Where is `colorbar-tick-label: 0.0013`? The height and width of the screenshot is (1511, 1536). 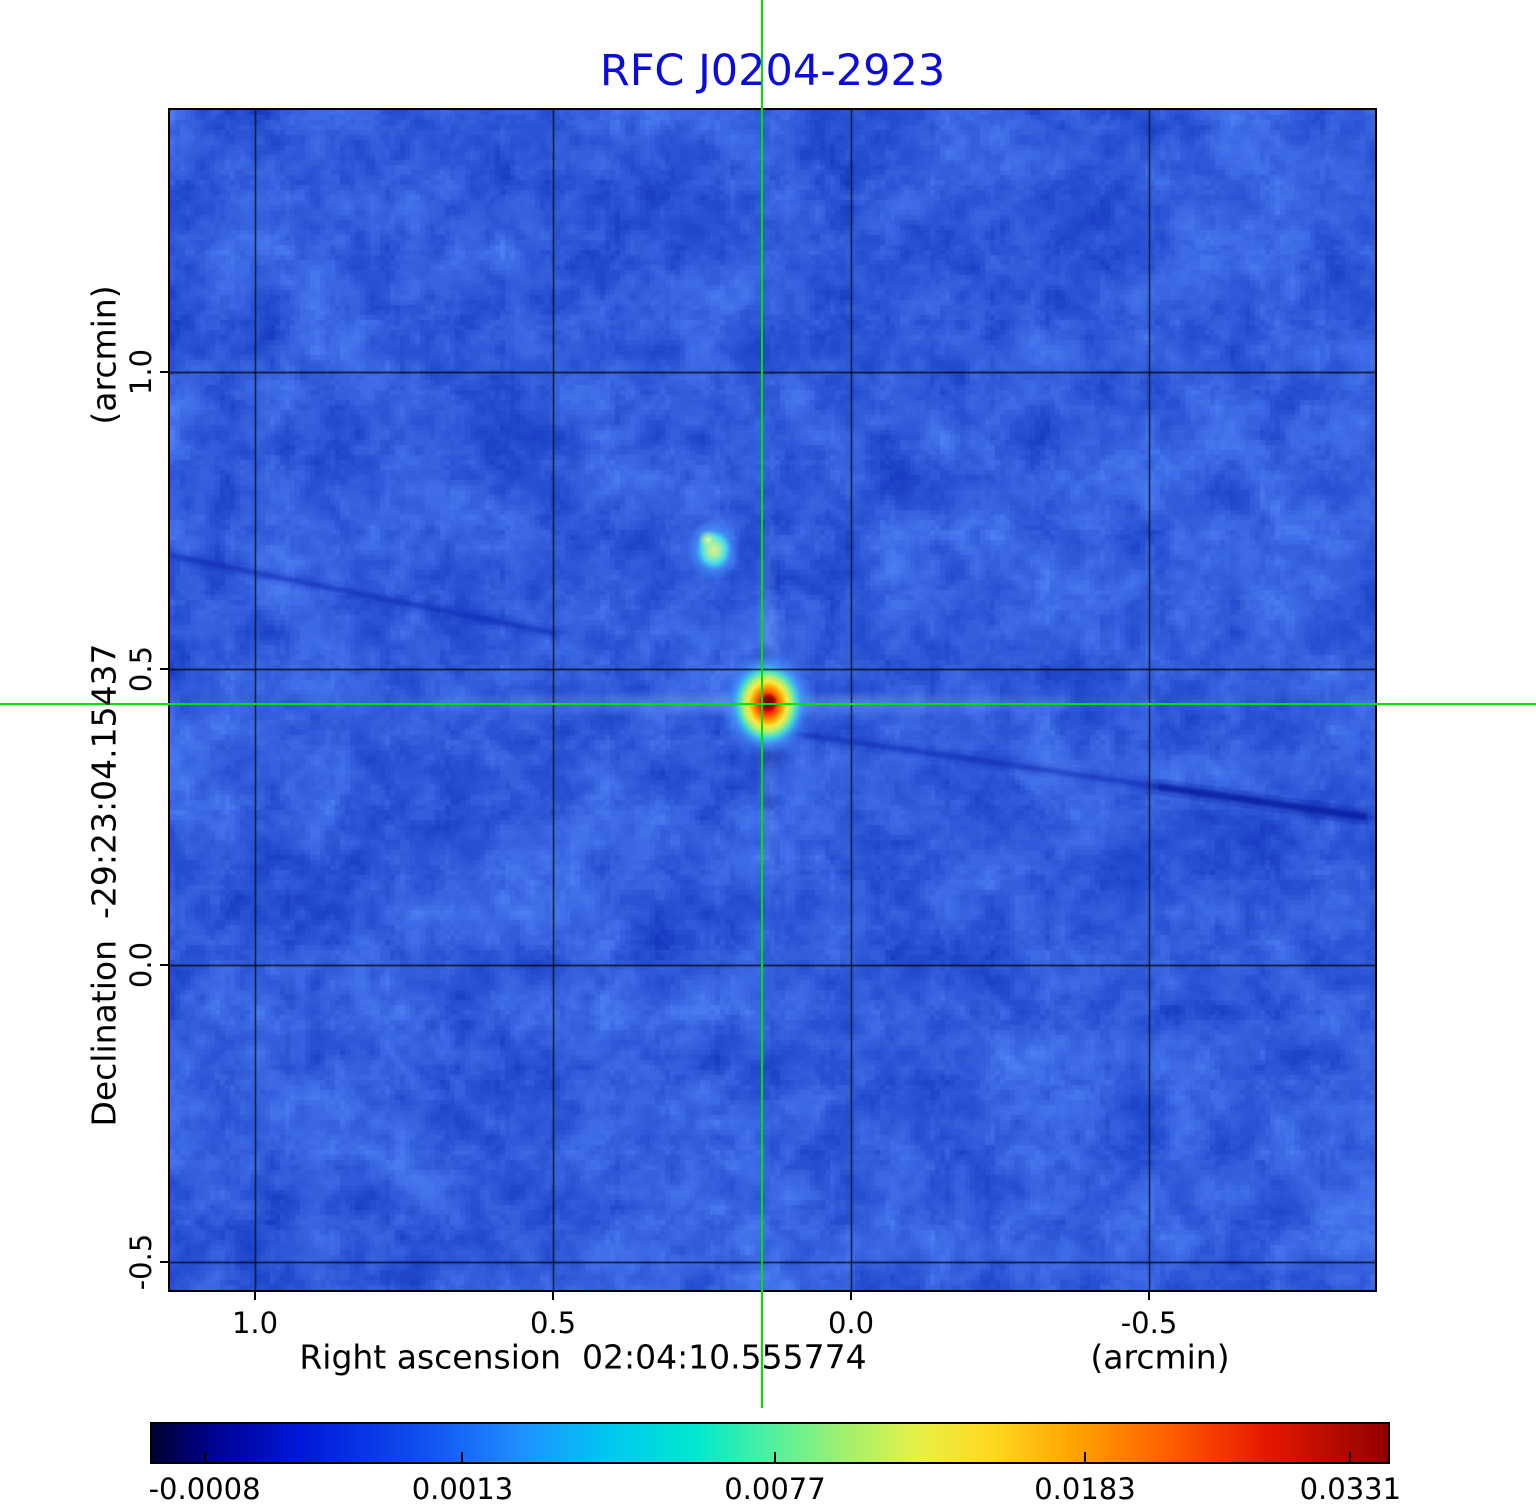 colorbar-tick-label: 0.0013 is located at coordinates (462, 1489).